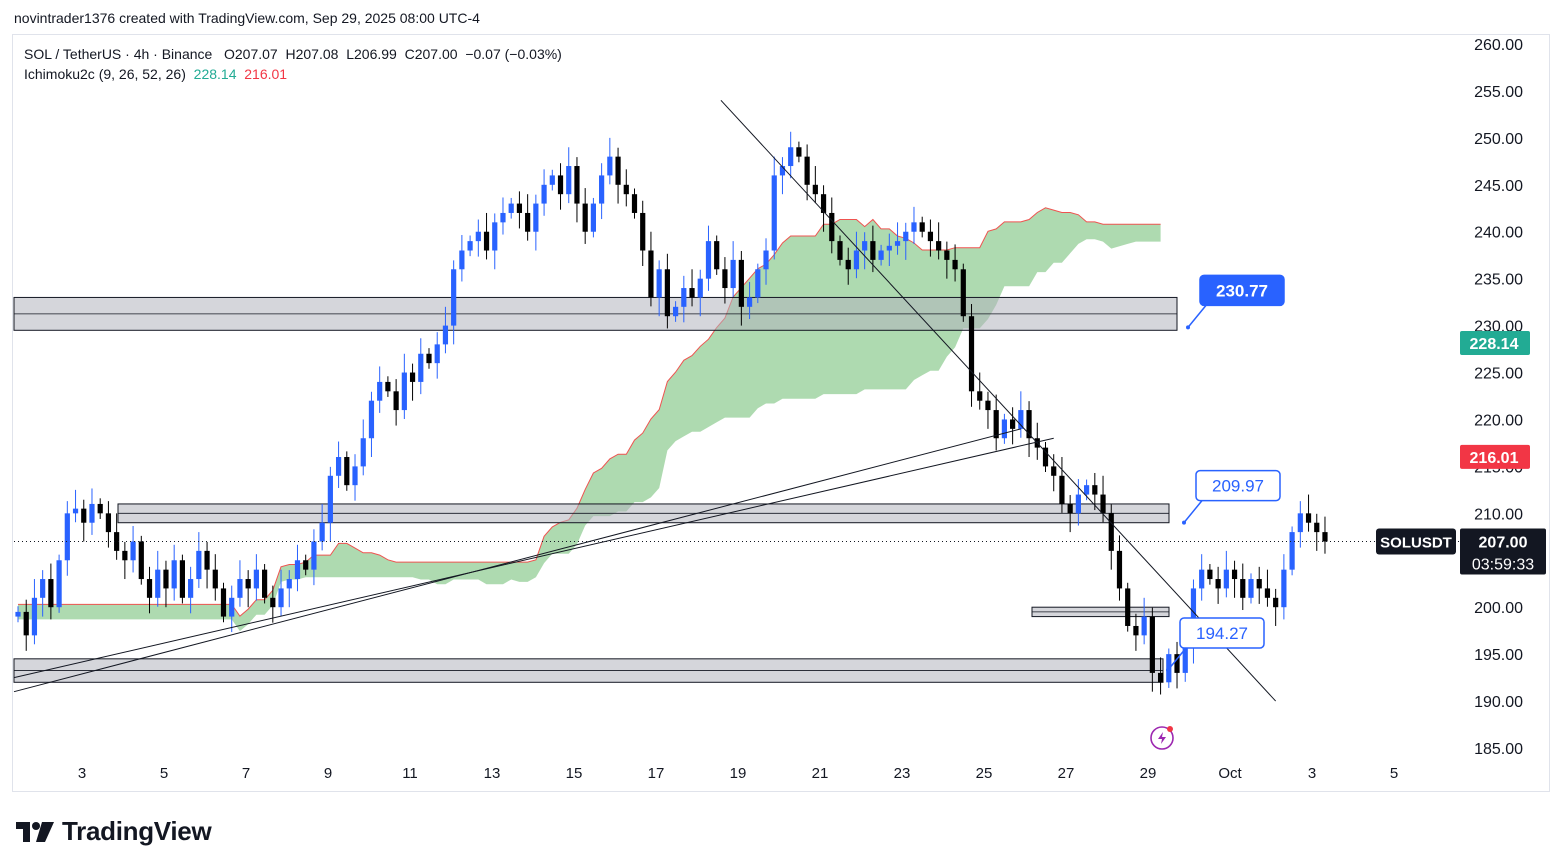  I want to click on indicator-value-span-b: 216.01, so click(266, 74).